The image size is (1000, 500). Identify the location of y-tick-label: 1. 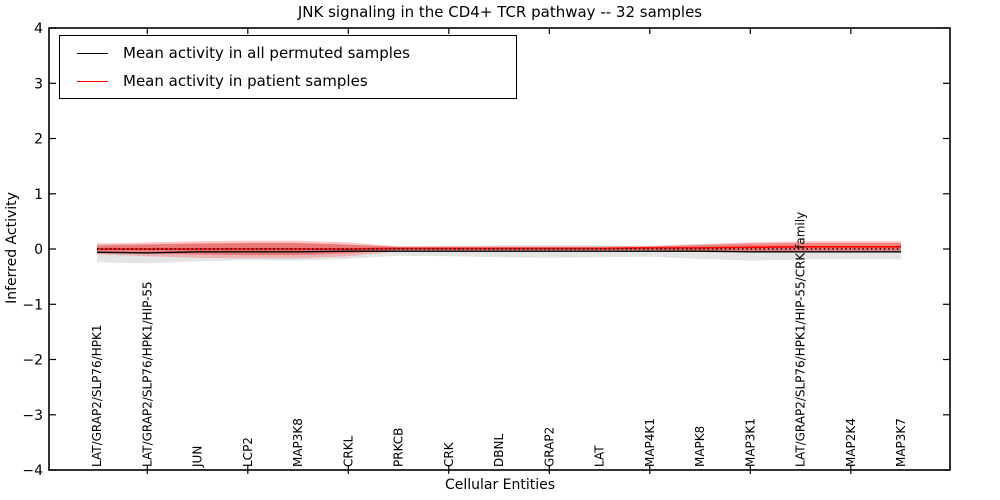
(38, 195).